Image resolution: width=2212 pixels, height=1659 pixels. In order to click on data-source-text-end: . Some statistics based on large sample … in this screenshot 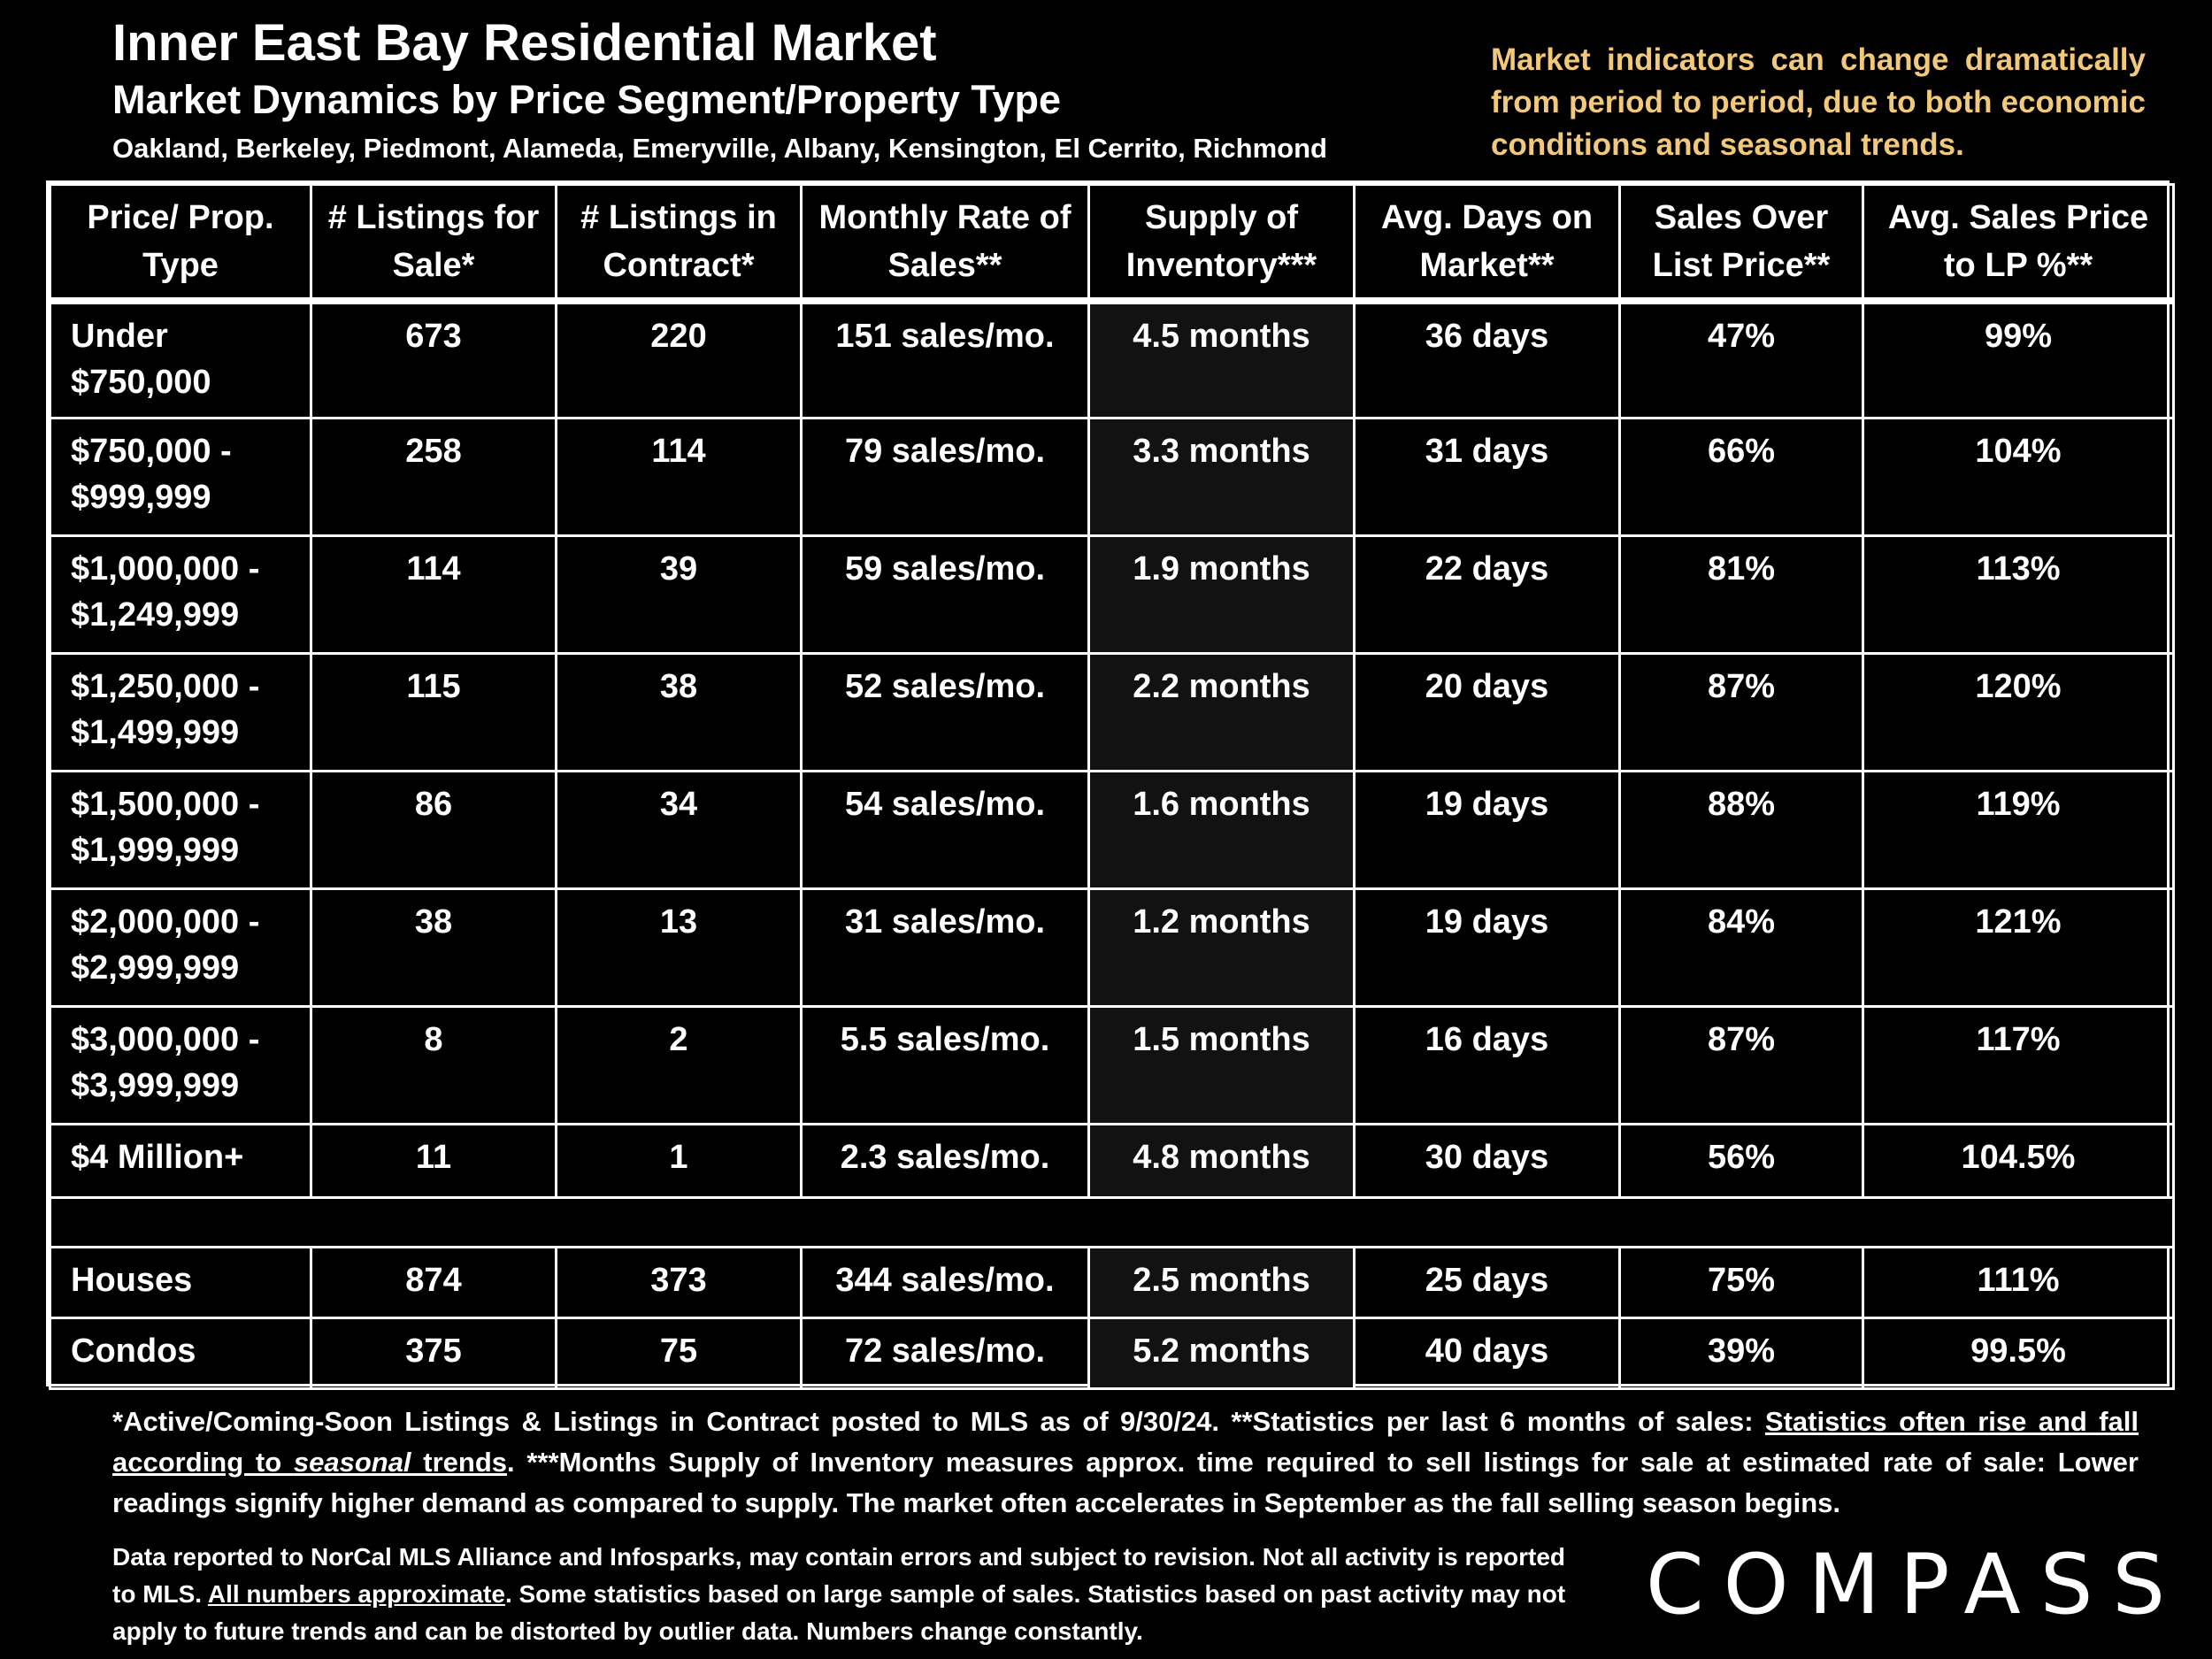, I will do `click(839, 1613)`.